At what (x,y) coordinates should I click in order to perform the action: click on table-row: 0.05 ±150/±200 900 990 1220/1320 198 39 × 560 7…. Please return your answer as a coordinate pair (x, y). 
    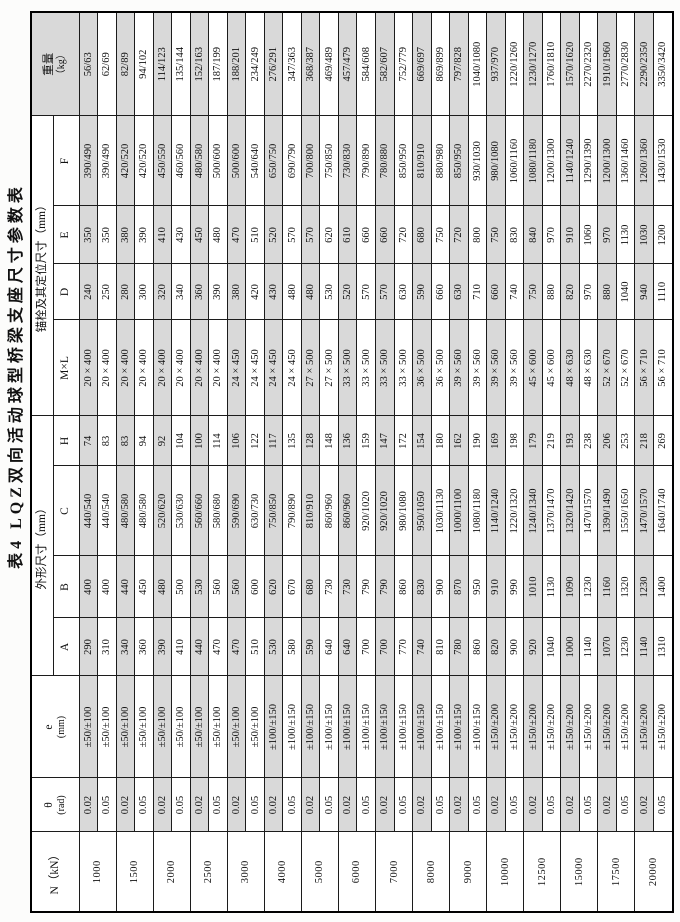
    Looking at the image, I should click on (514, 461).